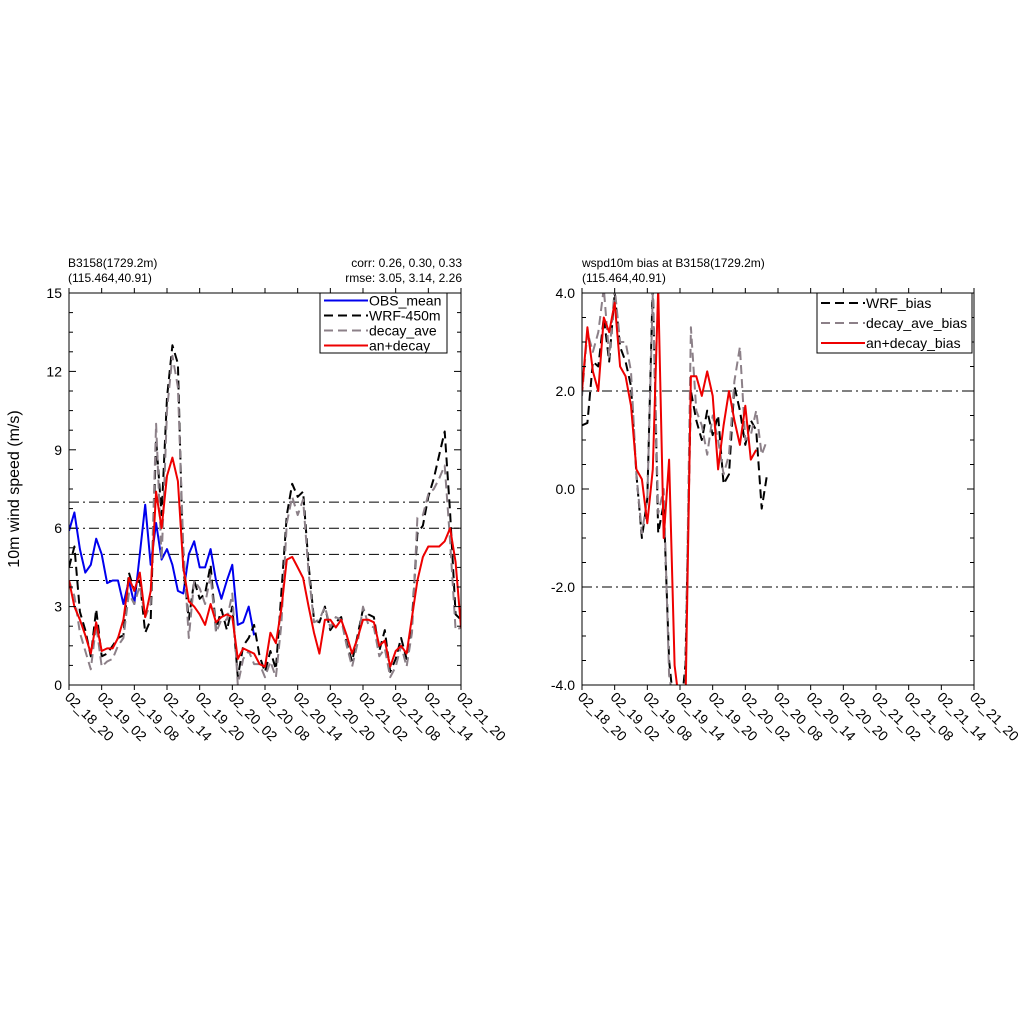 Image resolution: width=1024 pixels, height=1024 pixels. I want to click on left-title-line2: (115.464,40.91), so click(110, 278).